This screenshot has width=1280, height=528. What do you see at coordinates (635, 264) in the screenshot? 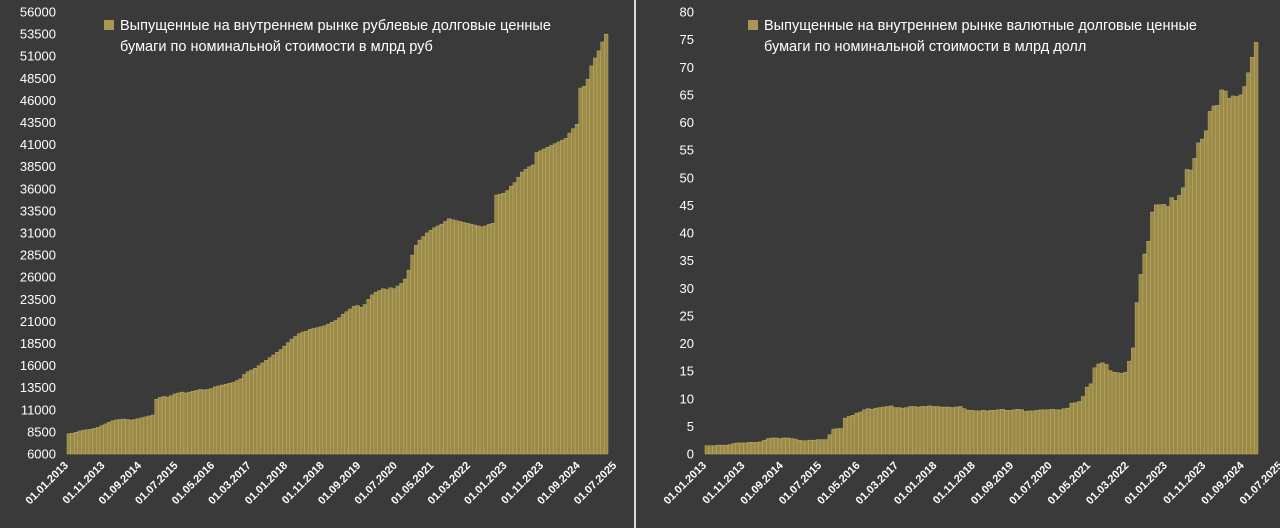
I see `panel-divider` at bounding box center [635, 264].